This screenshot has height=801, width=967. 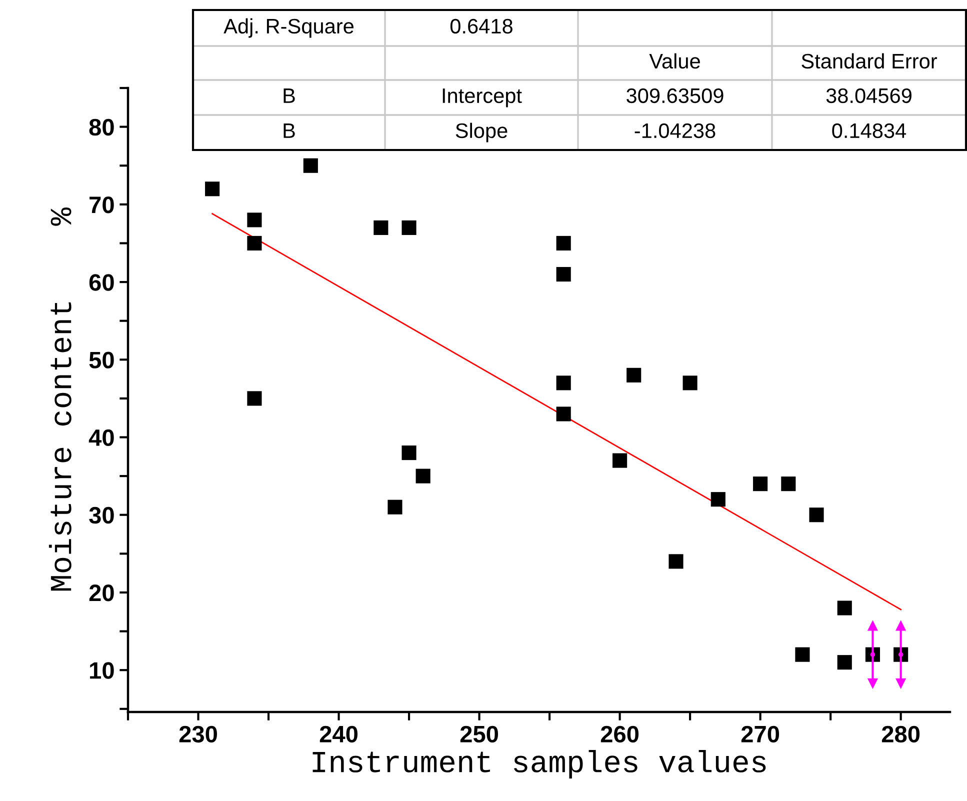 What do you see at coordinates (539, 764) in the screenshot?
I see `x-axis-title: Instrument samples values` at bounding box center [539, 764].